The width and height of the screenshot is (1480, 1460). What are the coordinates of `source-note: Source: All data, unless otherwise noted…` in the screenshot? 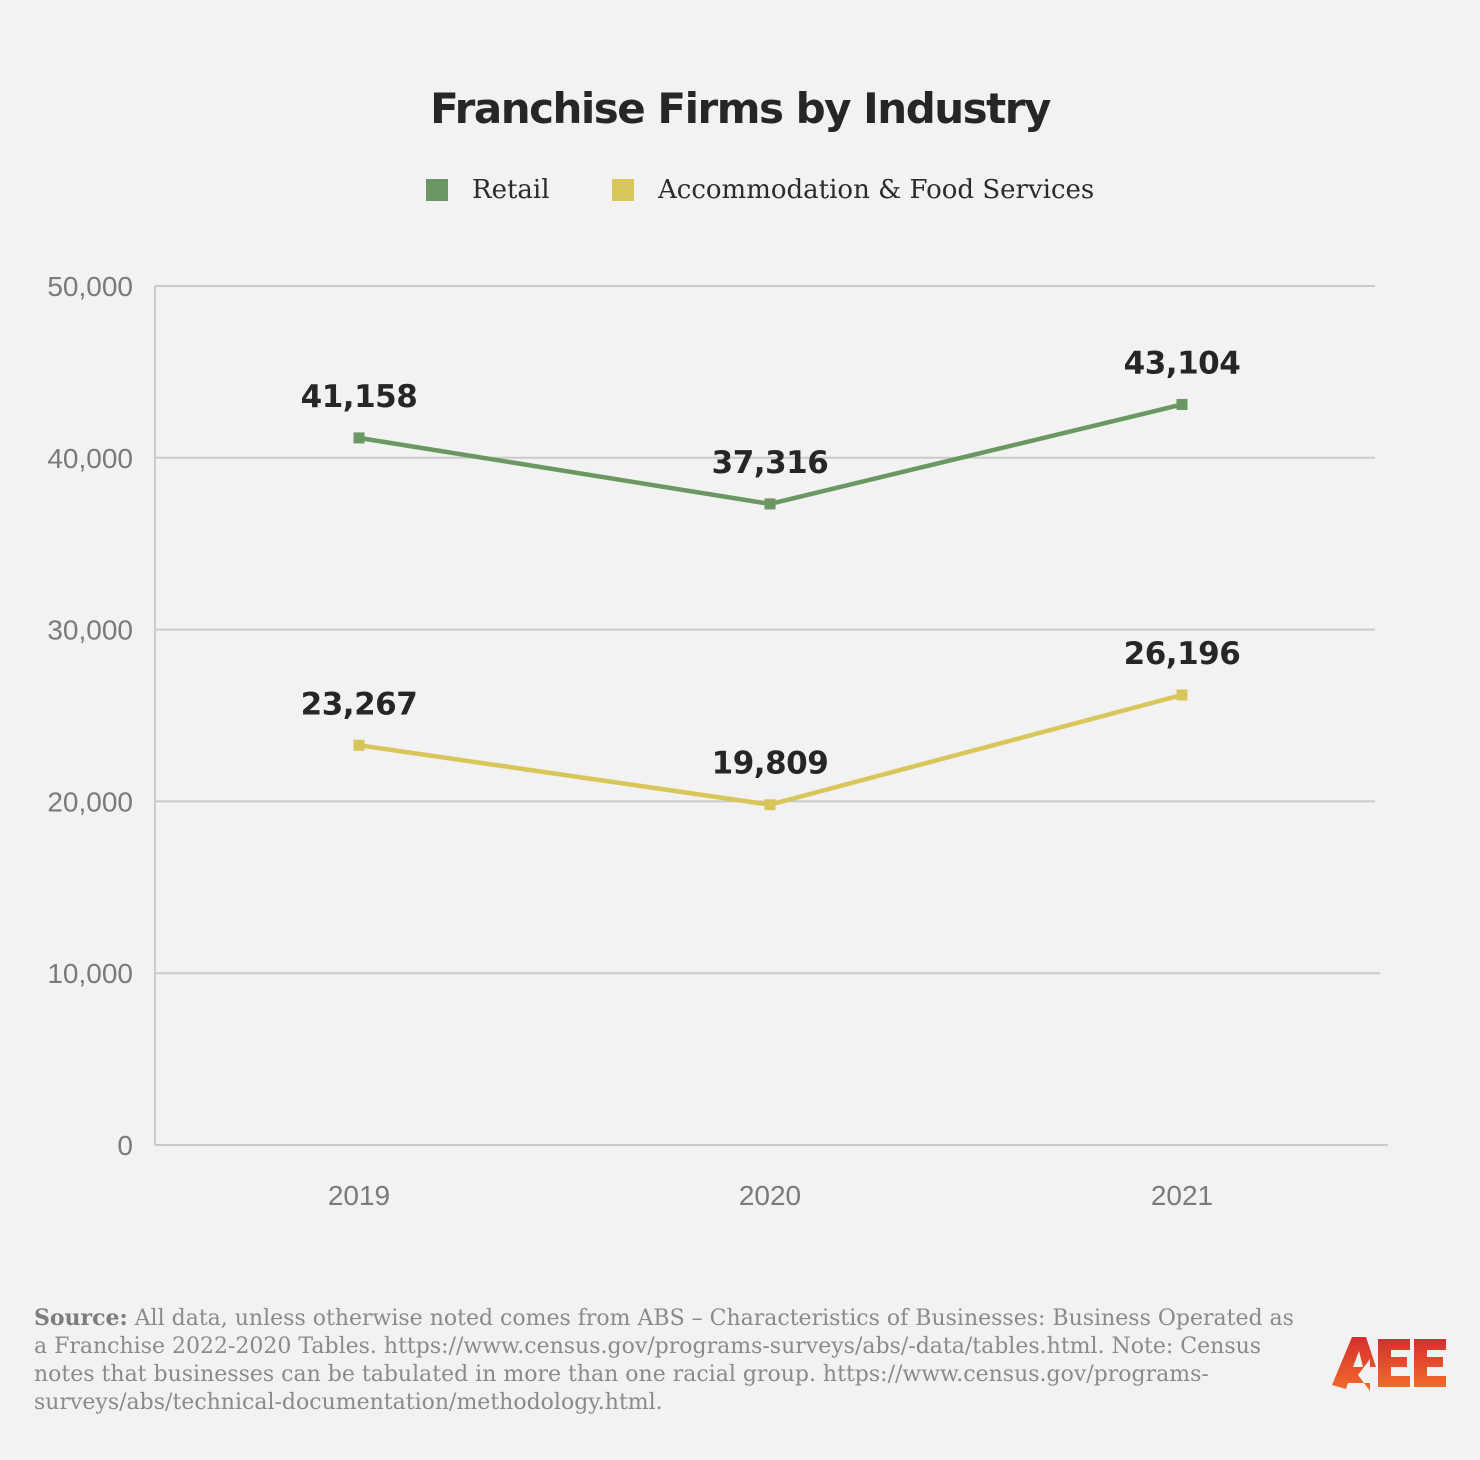 It's located at (664, 1360).